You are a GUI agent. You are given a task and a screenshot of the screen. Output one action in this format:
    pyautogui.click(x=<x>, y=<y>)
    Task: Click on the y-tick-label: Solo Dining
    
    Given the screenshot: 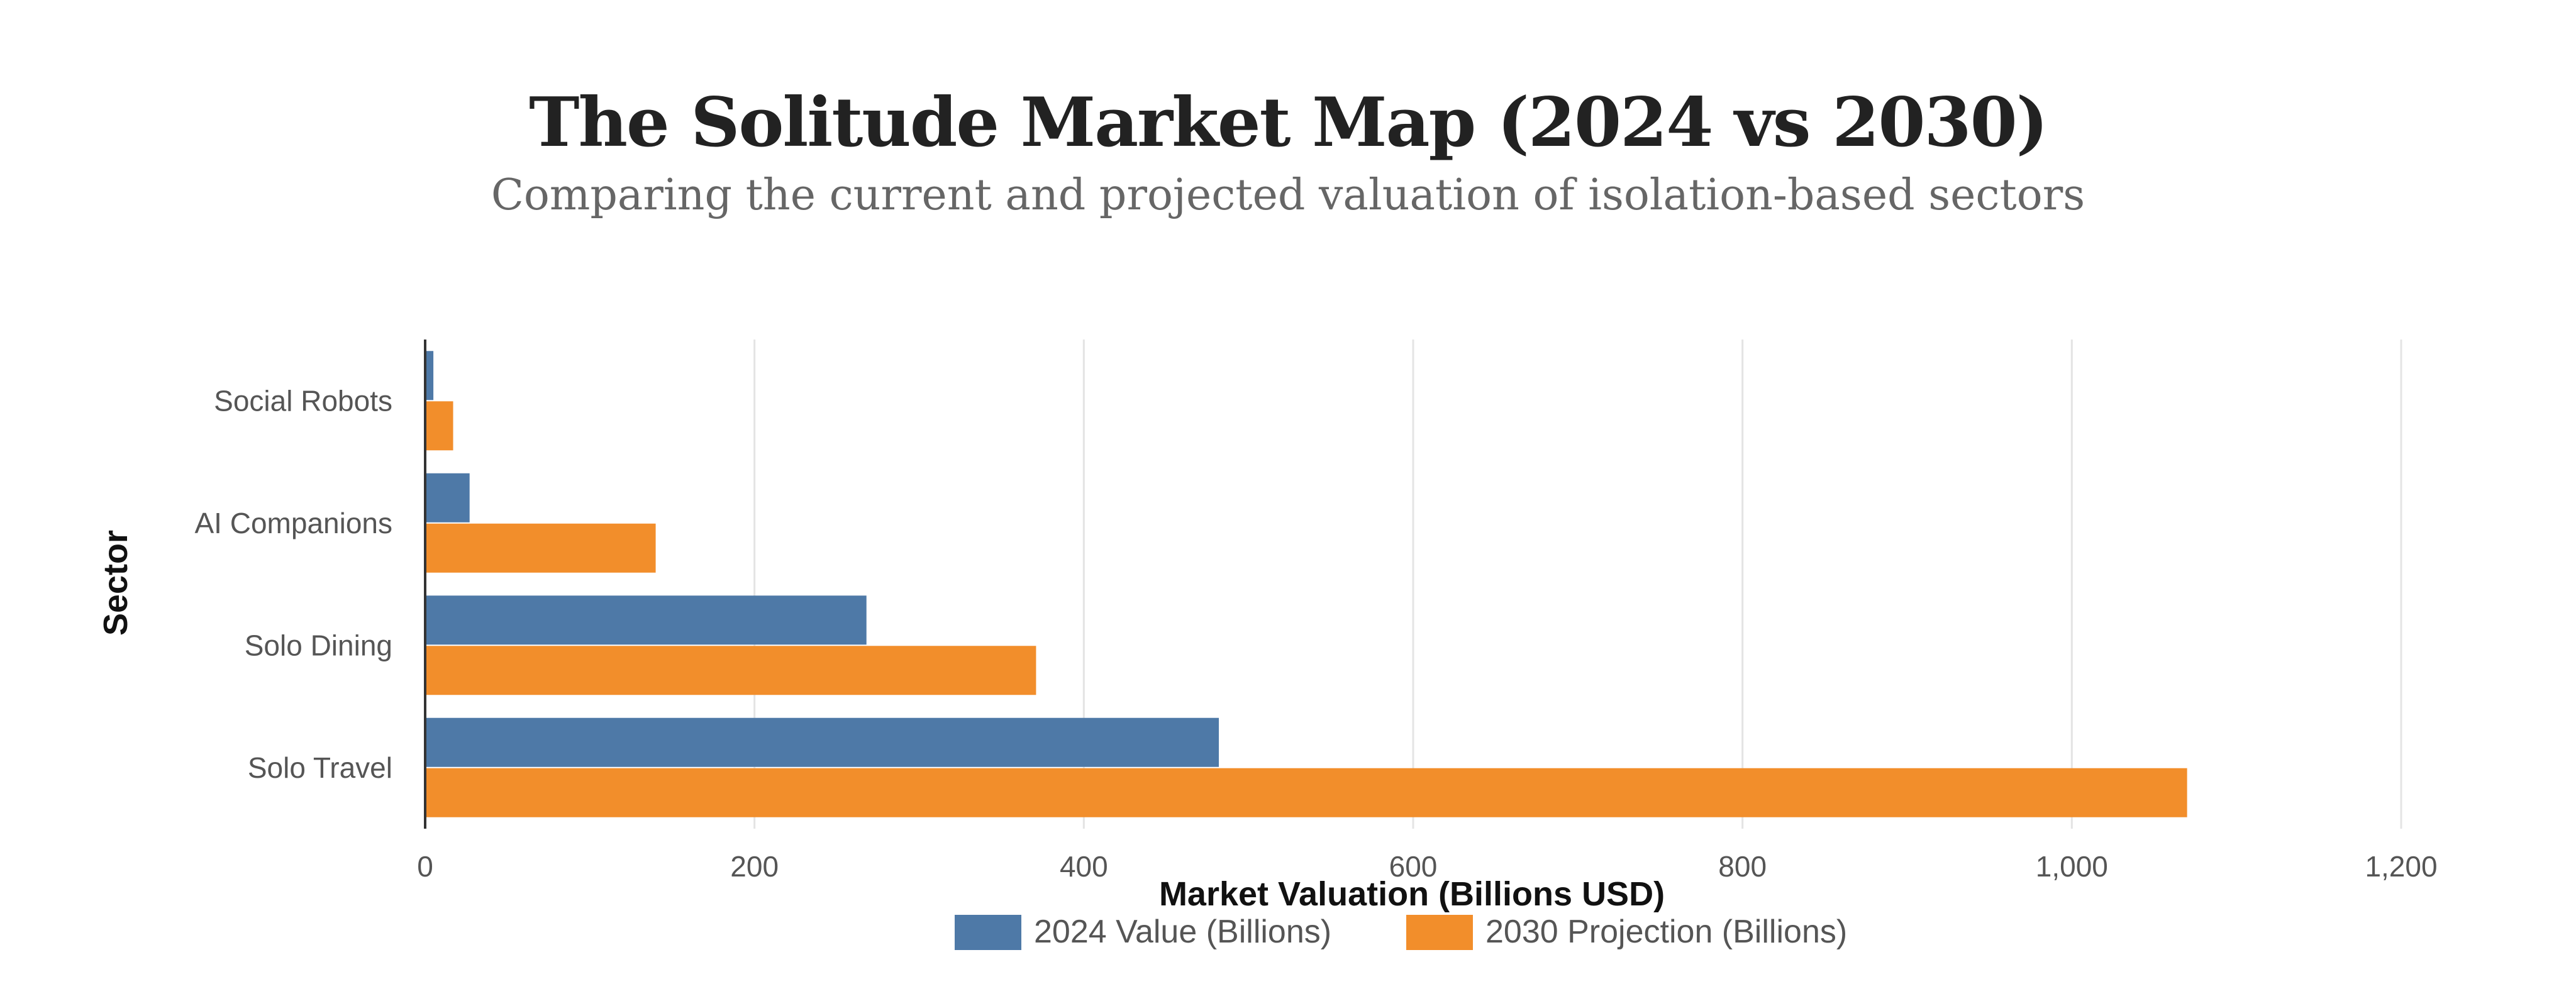 What is the action you would take?
    pyautogui.click(x=318, y=645)
    